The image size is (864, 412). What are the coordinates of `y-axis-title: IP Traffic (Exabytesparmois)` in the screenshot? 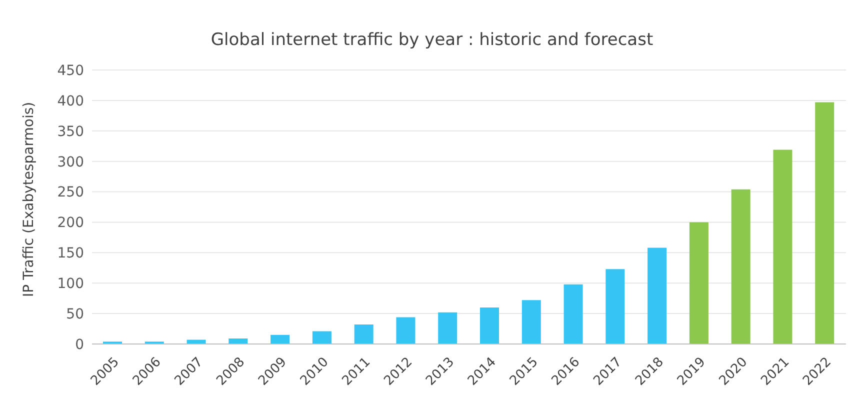 It's located at (28, 199).